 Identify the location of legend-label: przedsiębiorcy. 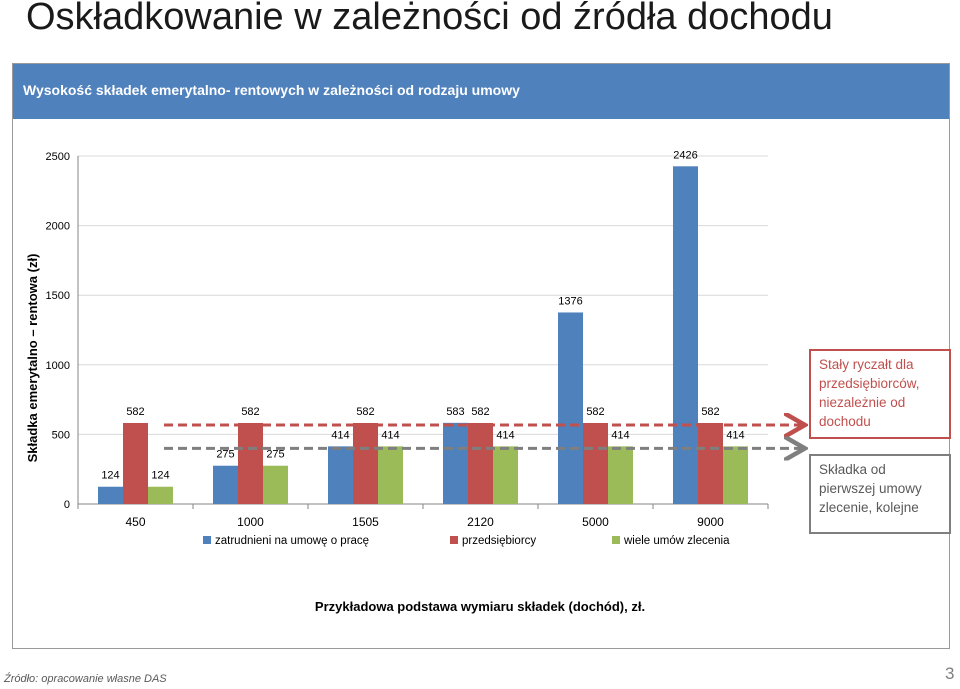
(499, 541).